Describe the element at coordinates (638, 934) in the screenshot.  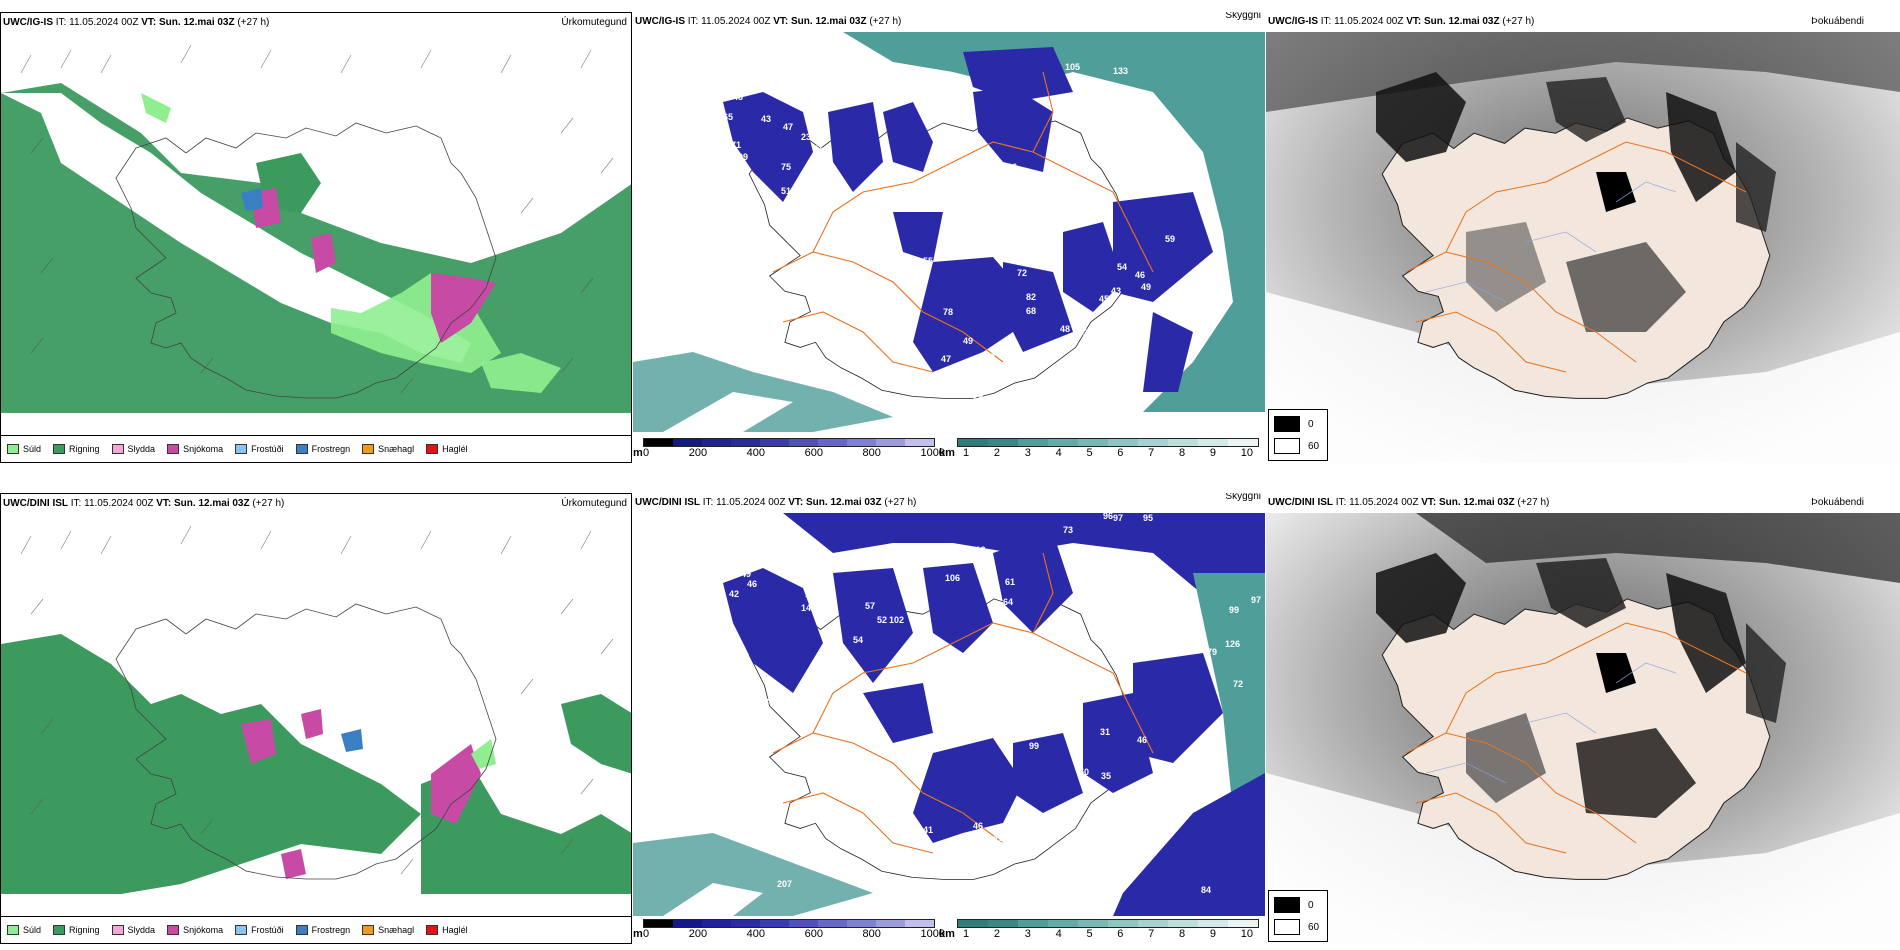
I see `m-unit: m` at that location.